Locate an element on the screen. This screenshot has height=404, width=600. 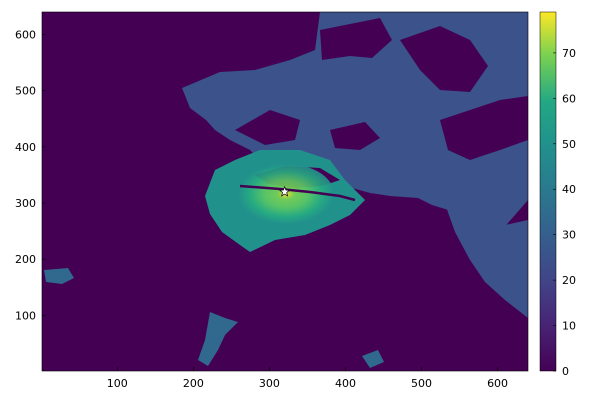
source-marker is located at coordinates (284, 191).